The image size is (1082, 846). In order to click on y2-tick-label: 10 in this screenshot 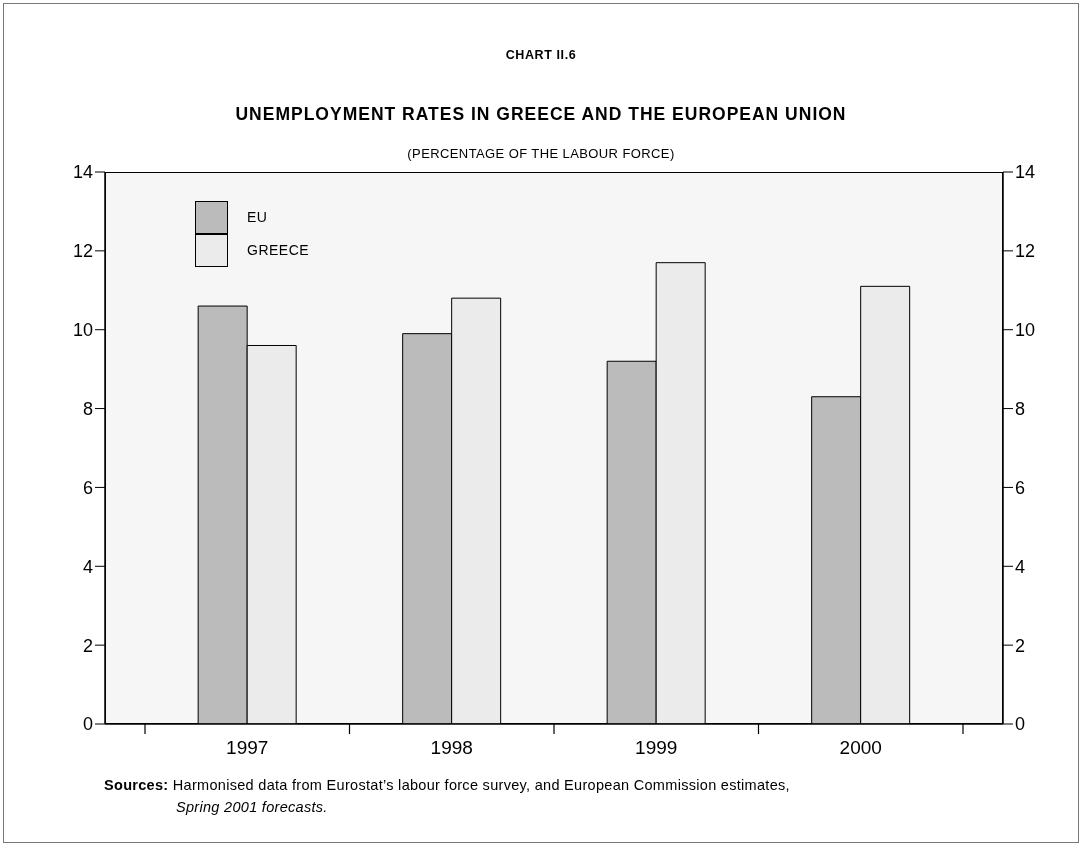, I will do `click(1025, 330)`.